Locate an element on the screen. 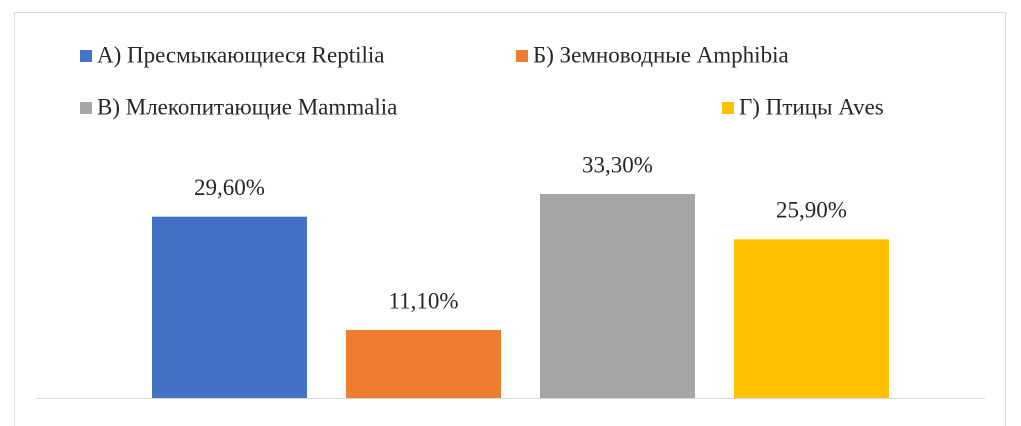  legend-label: Б) Земноводные Amphibia is located at coordinates (661, 54).